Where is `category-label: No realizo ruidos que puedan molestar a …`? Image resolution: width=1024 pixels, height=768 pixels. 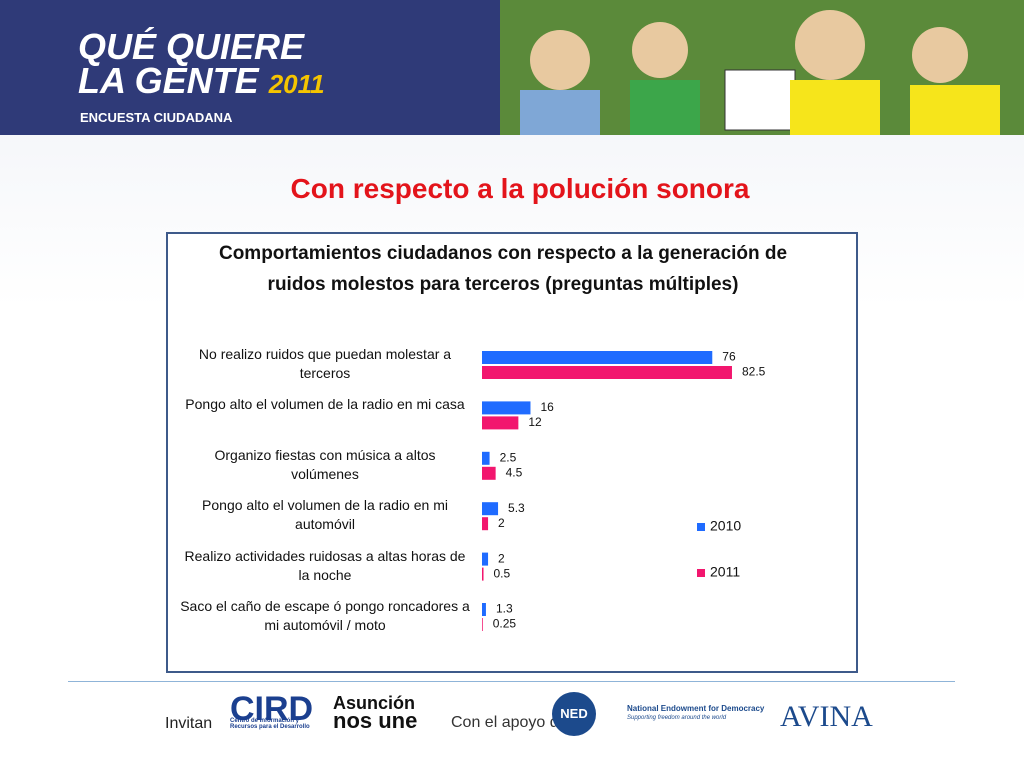
category-label: No realizo ruidos que puedan molestar a … is located at coordinates (325, 363).